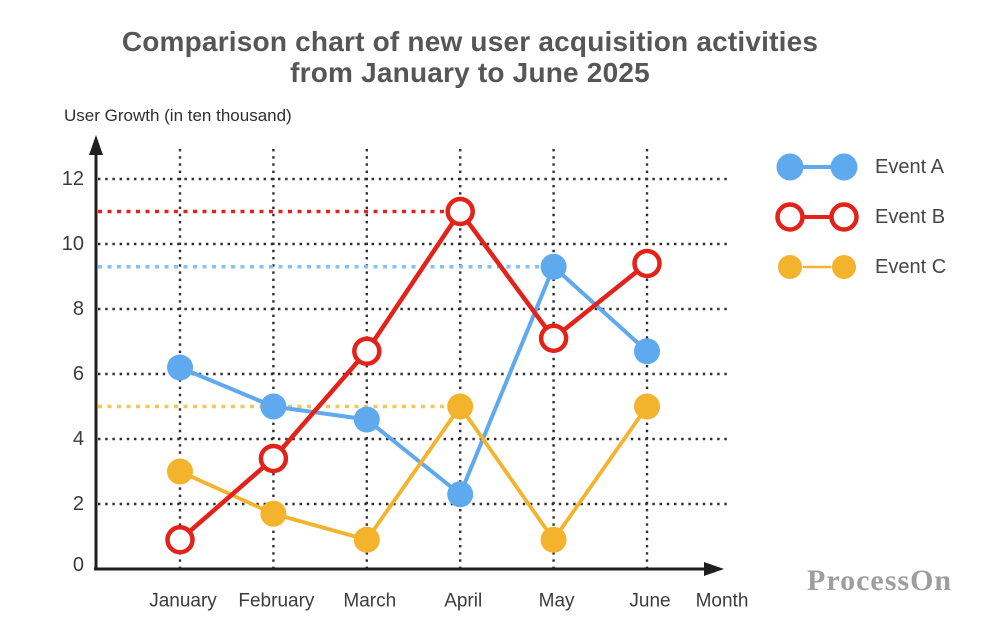 The width and height of the screenshot is (1000, 644). I want to click on y-tick-label: 6, so click(78, 374).